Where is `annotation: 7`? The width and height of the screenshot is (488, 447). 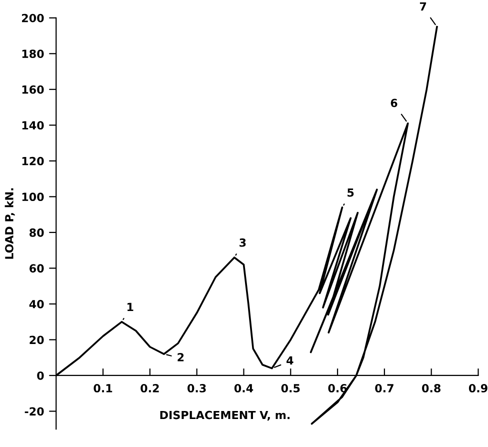
annotation: 7 is located at coordinates (423, 6).